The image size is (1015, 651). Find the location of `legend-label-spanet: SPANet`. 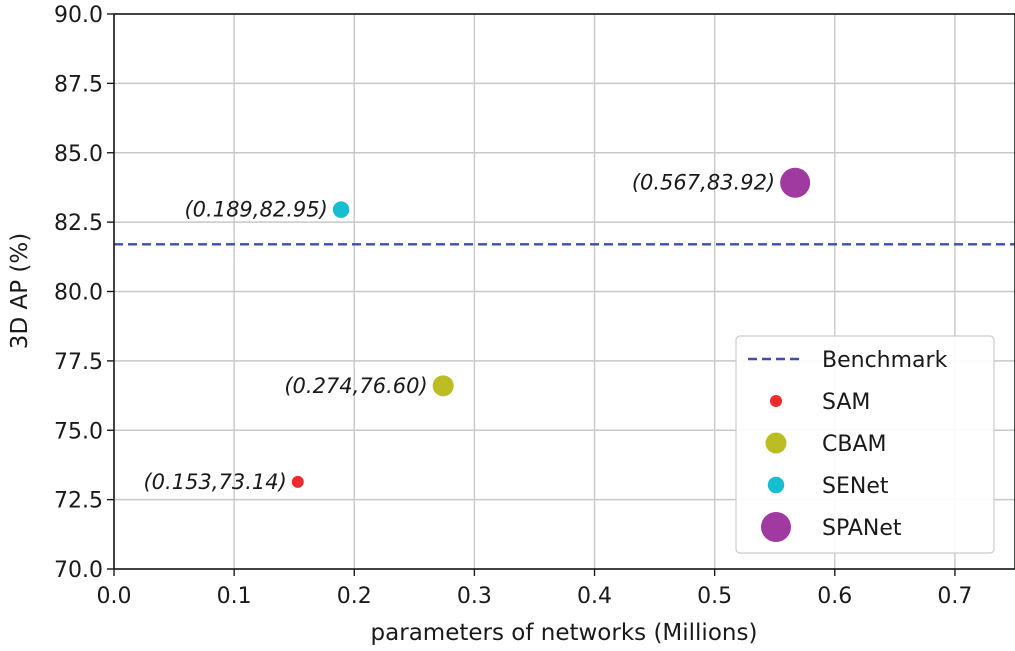

legend-label-spanet: SPANet is located at coordinates (862, 528).